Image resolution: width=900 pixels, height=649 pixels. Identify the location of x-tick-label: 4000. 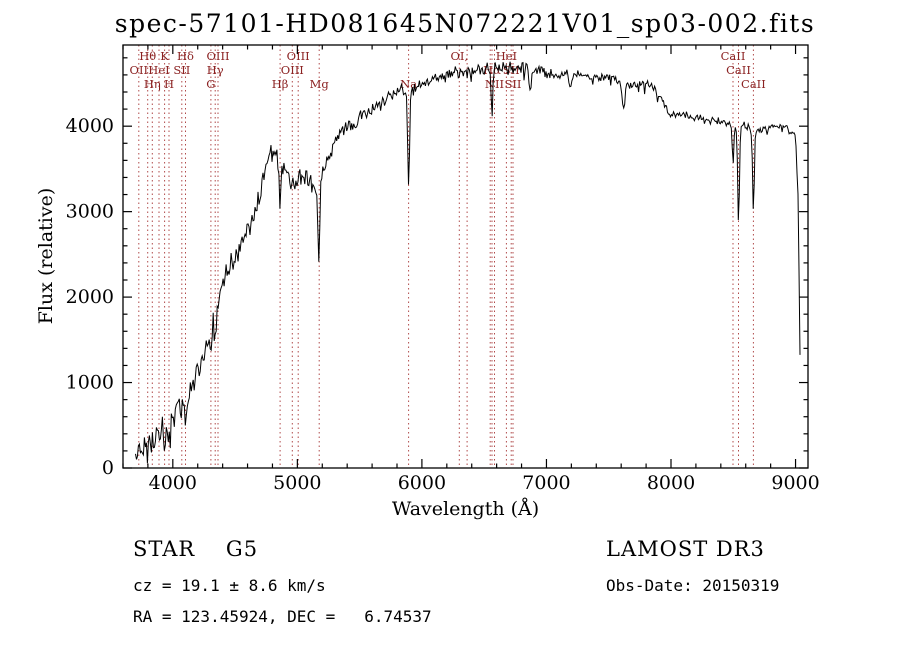
(173, 483).